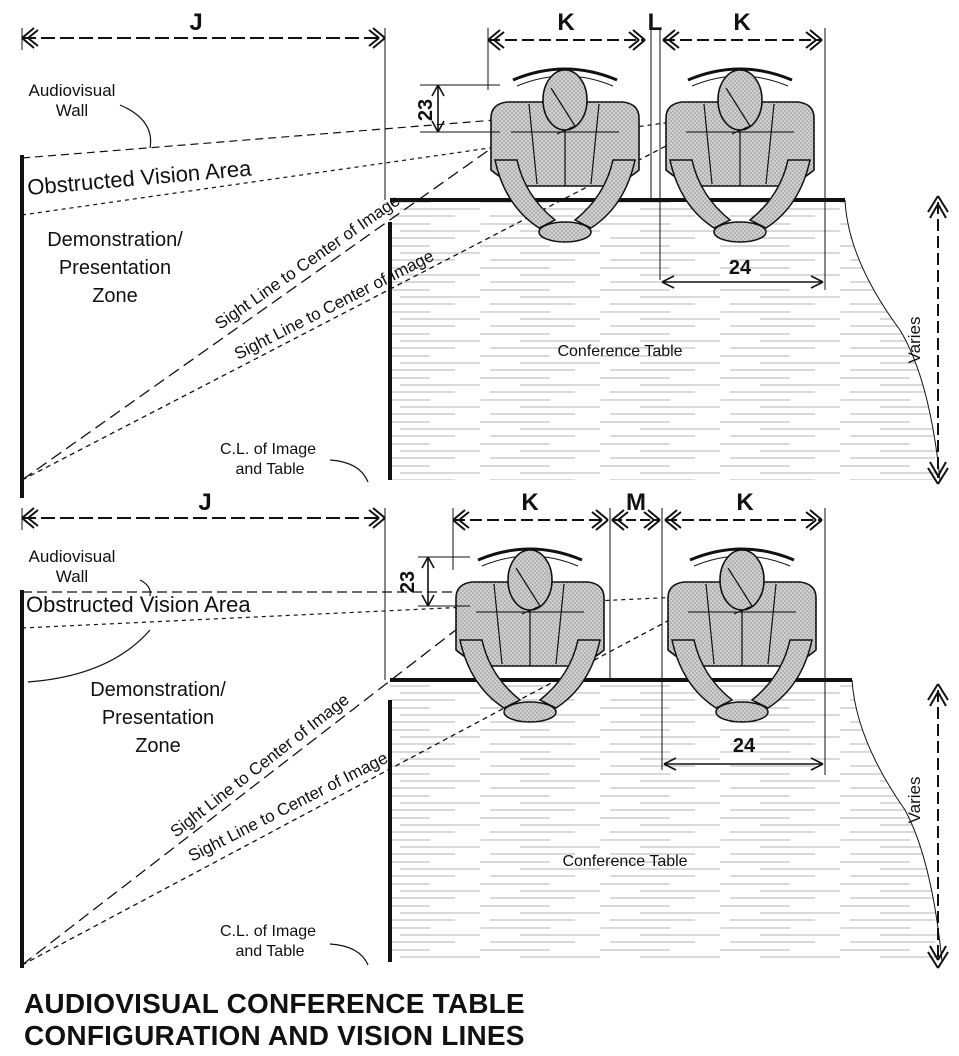  Describe the element at coordinates (274, 1035) in the screenshot. I see `caption-line: CONFIGURATION AND VISION LINES` at that location.